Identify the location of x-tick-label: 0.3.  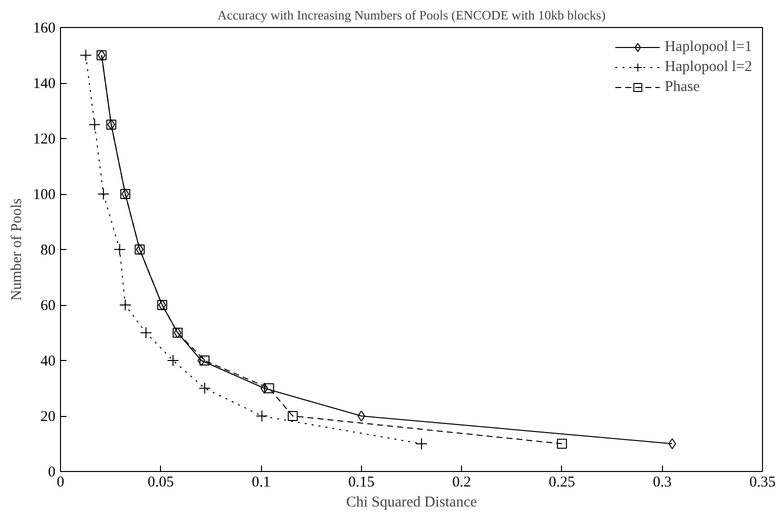
(662, 482).